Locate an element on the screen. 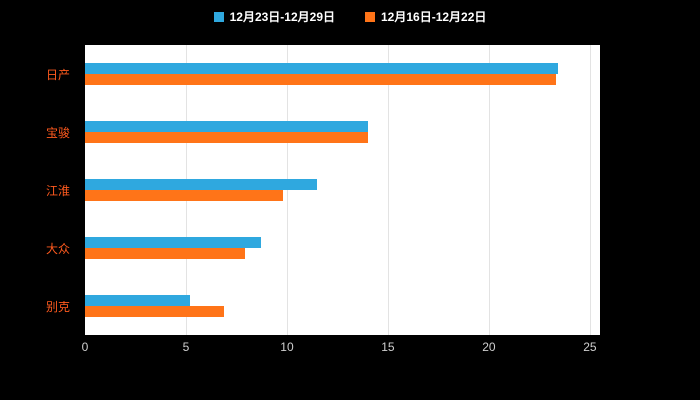 Image resolution: width=700 pixels, height=400 pixels. legend-item-week2: 12月23日-12月29日 is located at coordinates (274, 16).